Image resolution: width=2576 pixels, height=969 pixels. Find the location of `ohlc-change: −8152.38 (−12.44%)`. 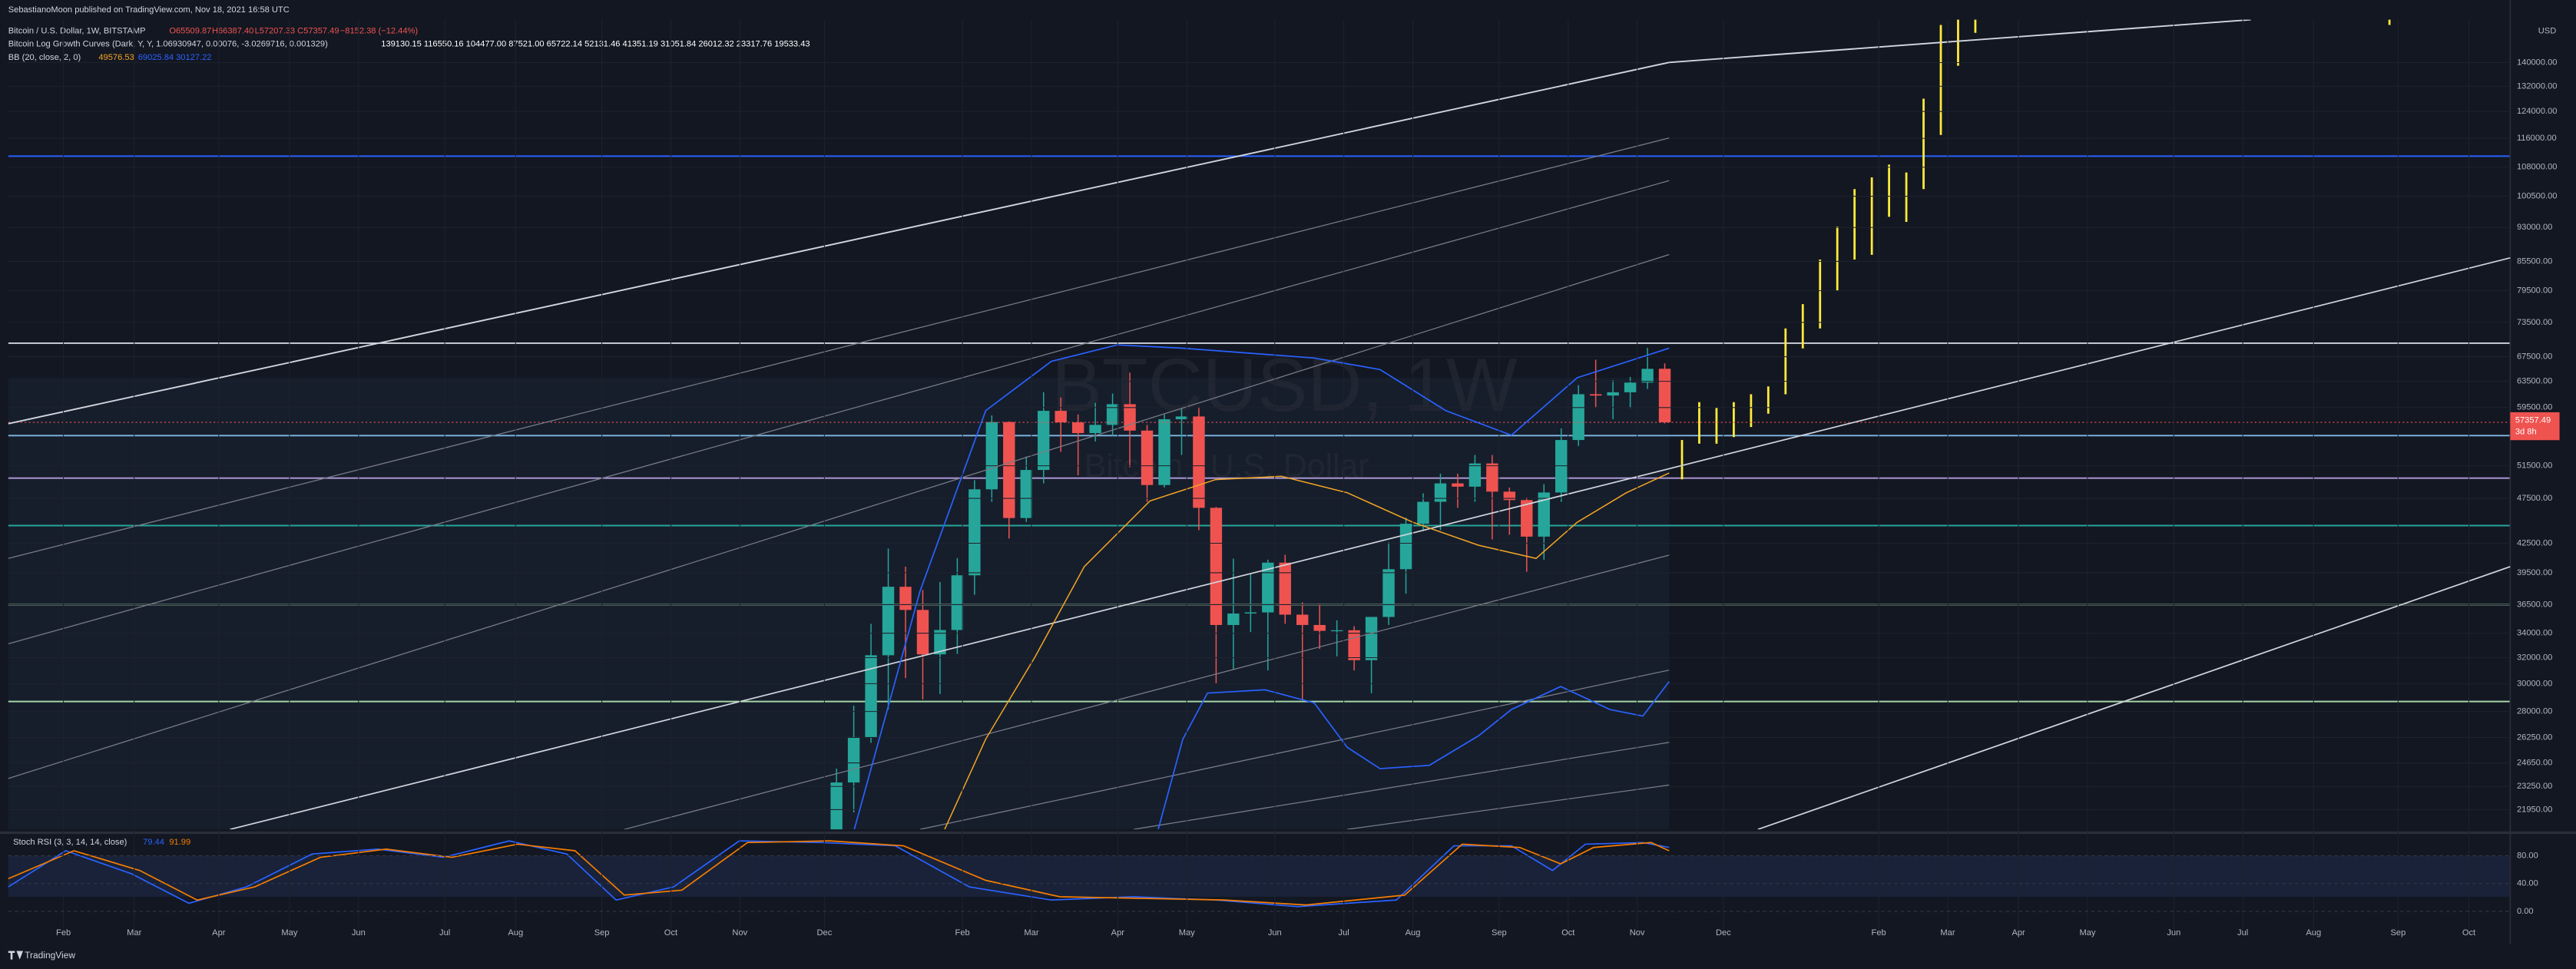

ohlc-change: −8152.38 (−12.44%) is located at coordinates (379, 32).